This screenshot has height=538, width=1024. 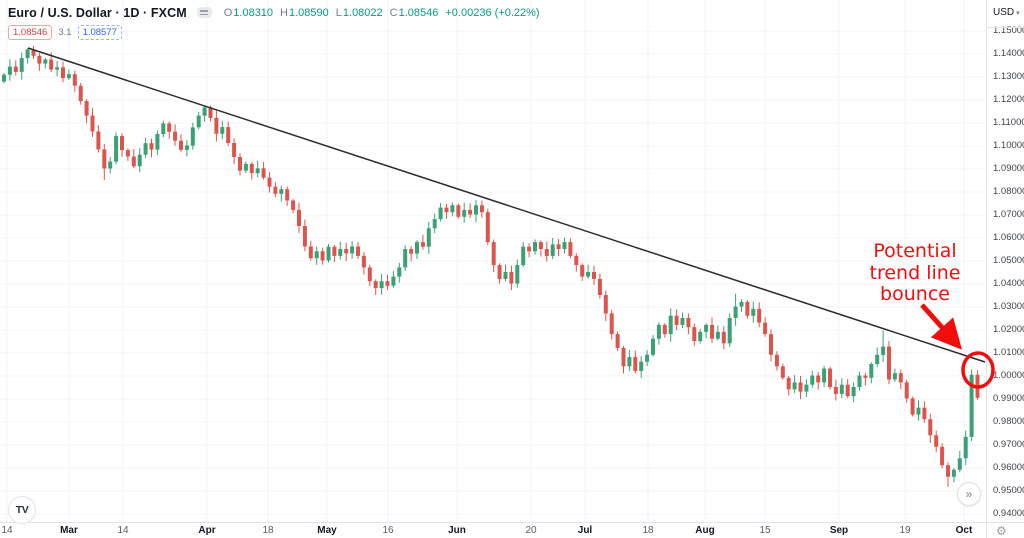 I want to click on price-axis-label: 1.00000, so click(x=1008, y=375).